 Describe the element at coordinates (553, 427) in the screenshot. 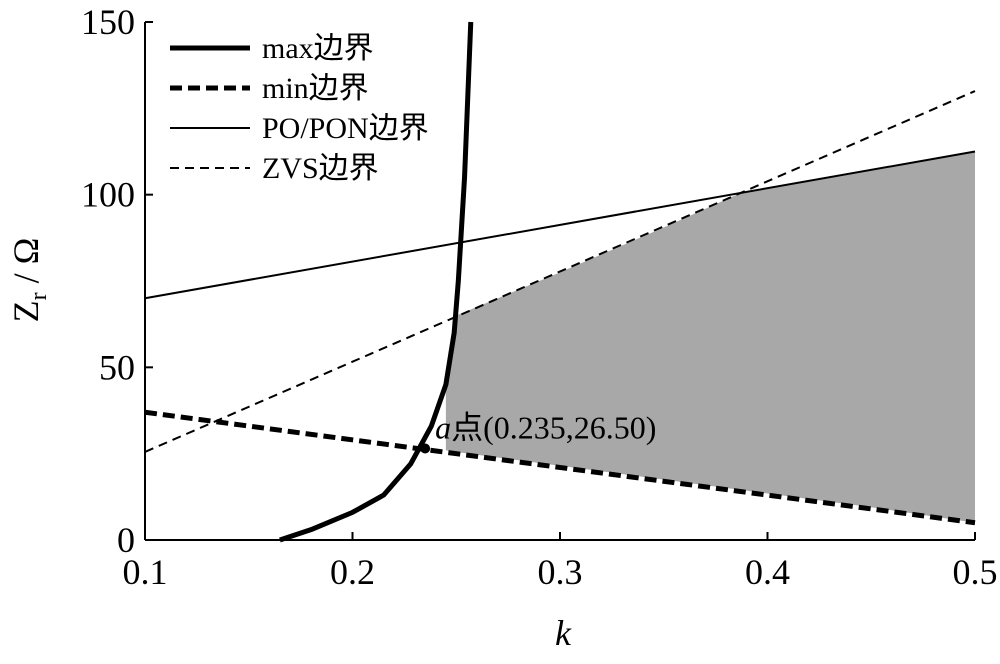

I see `annotation-label-text: 点(0.235,26.50)` at that location.